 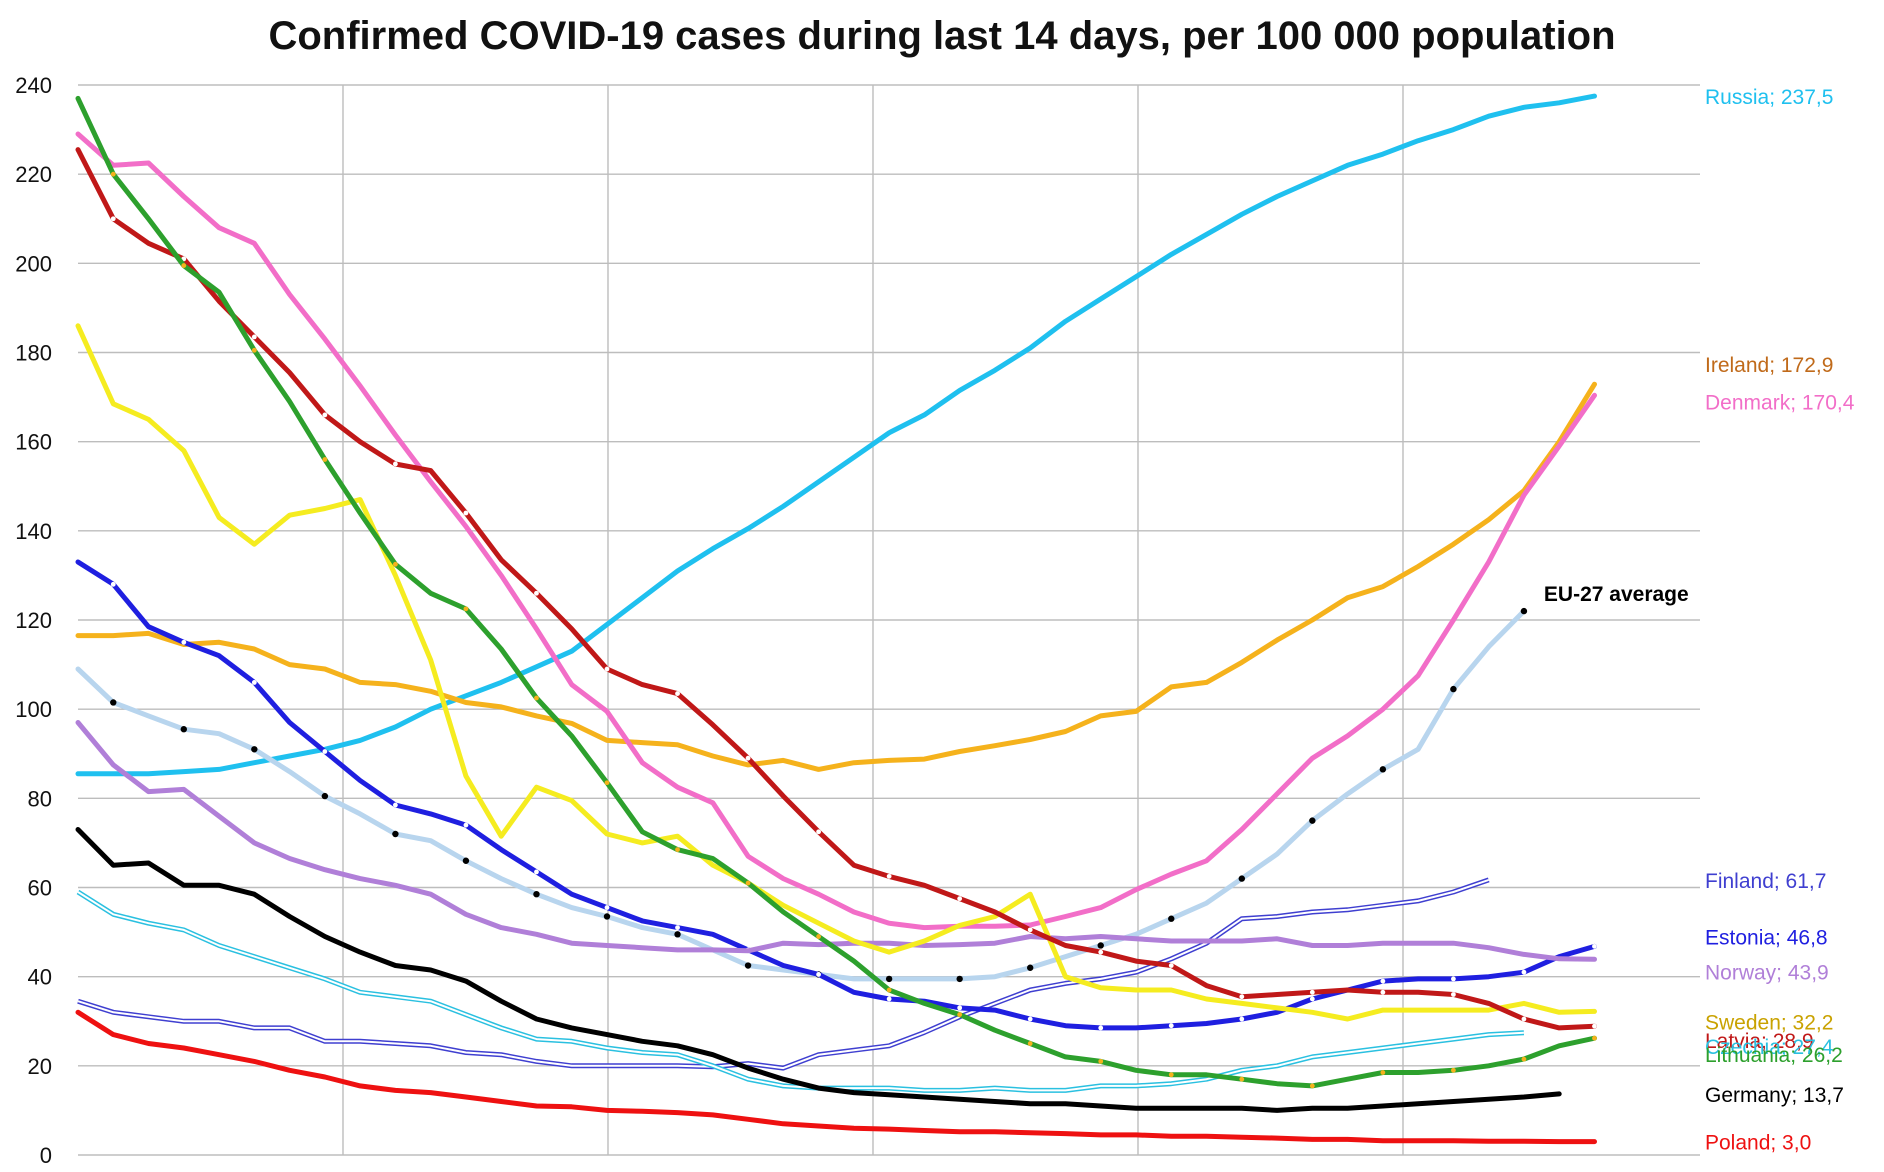 I want to click on series-end-label: Estonia; 46,8, so click(x=1766, y=937).